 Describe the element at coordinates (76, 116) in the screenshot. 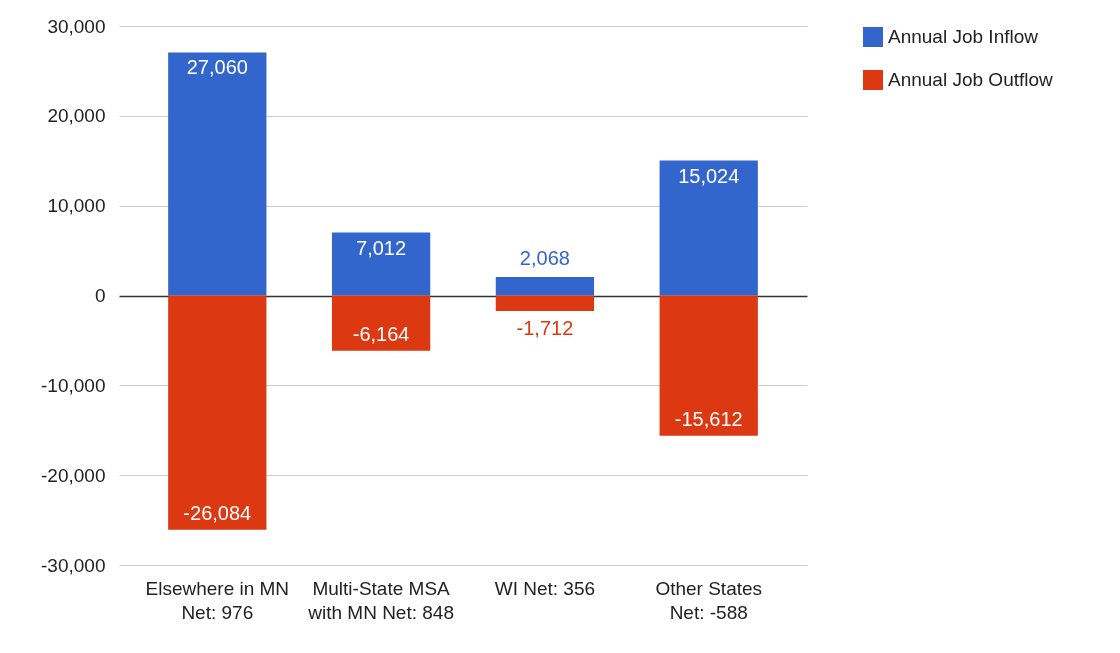

I see `y-tick-label: 20,000` at that location.